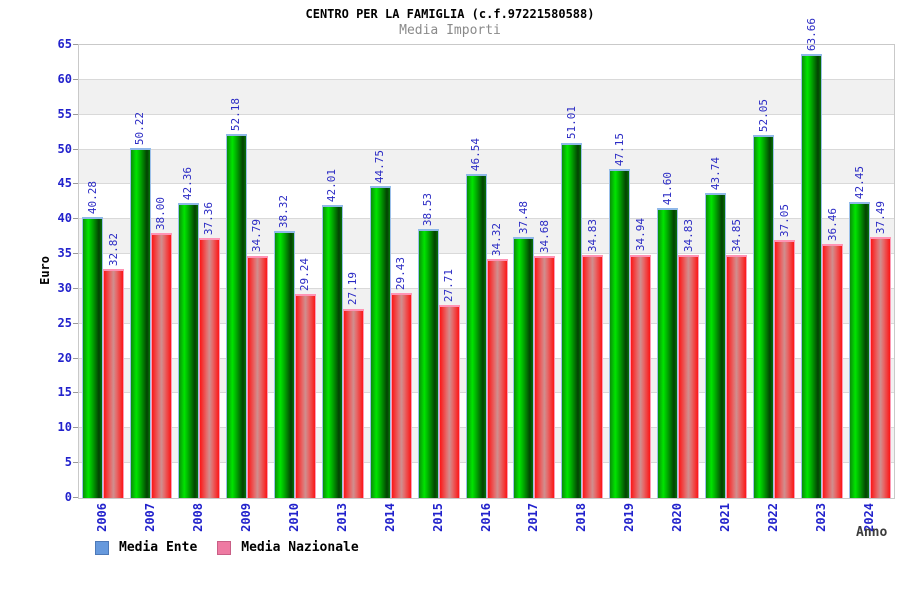 The width and height of the screenshot is (900, 600). I want to click on legend: Media Ente Media Nazionale, so click(227, 547).